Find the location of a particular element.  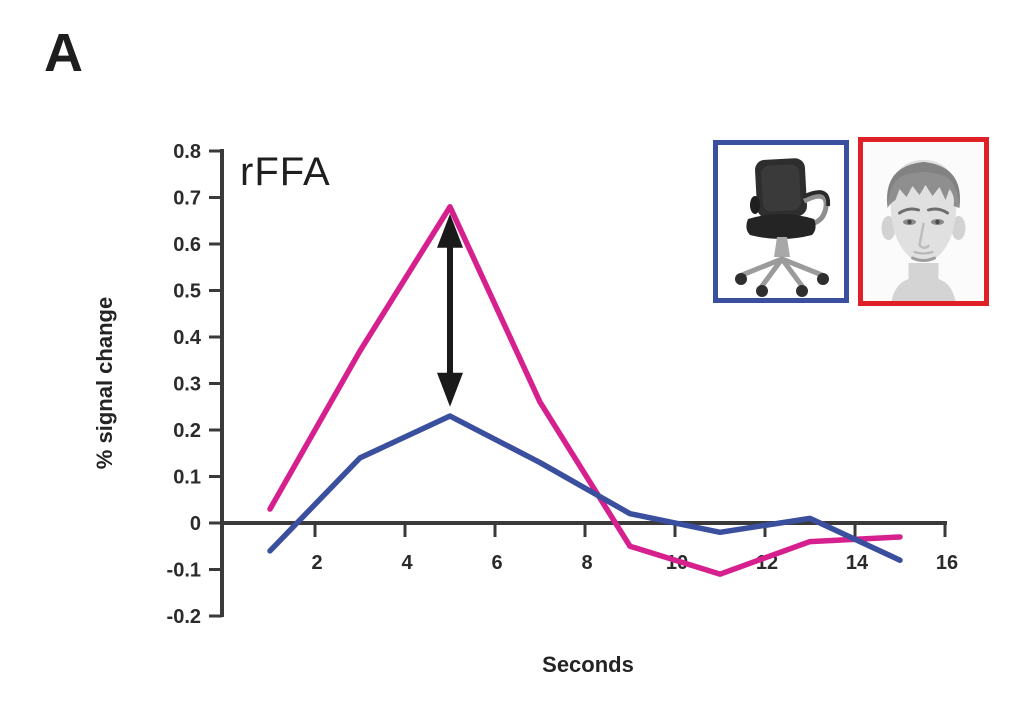

face-image is located at coordinates (923, 221).